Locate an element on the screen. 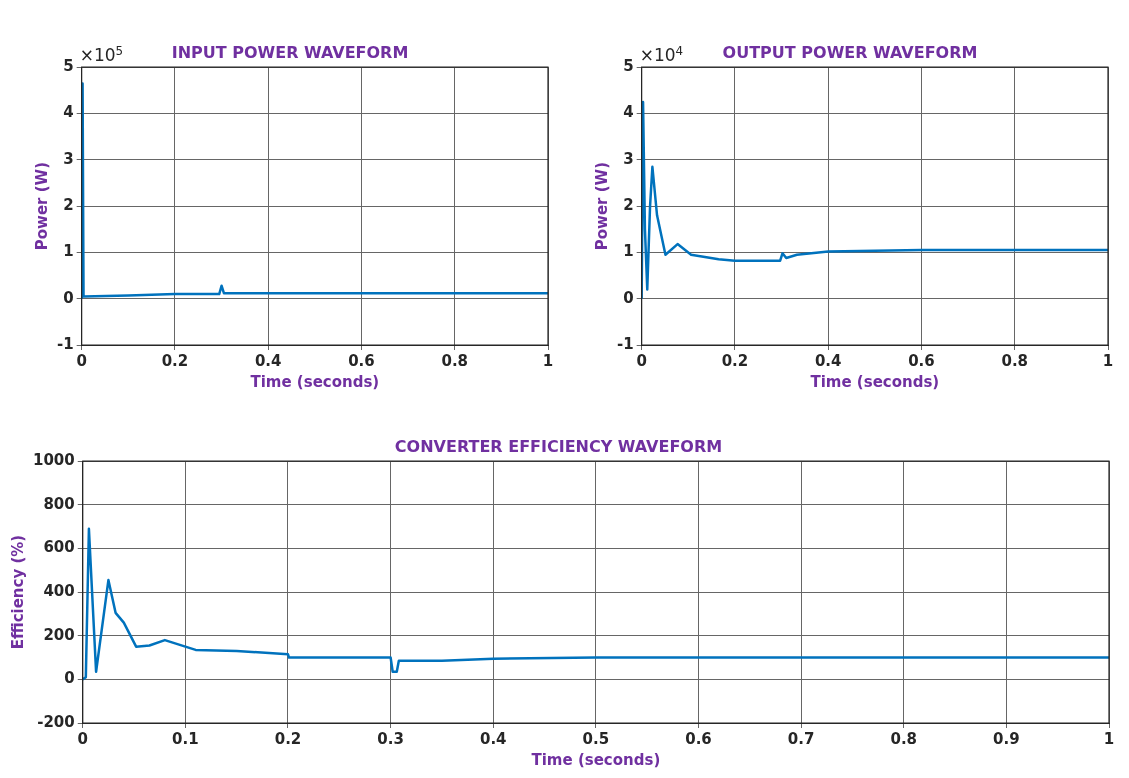  y-tick-label: 200 is located at coordinates (59, 634).